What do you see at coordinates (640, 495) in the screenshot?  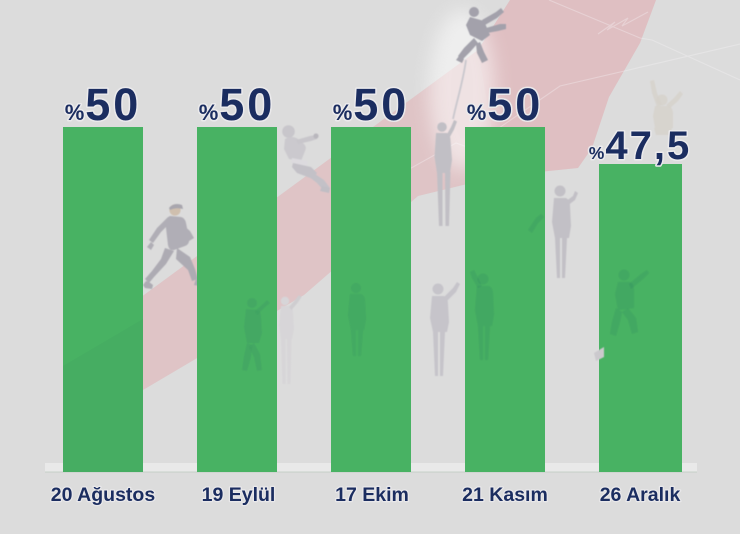 I see `svg-text: 26 Aralık` at bounding box center [640, 495].